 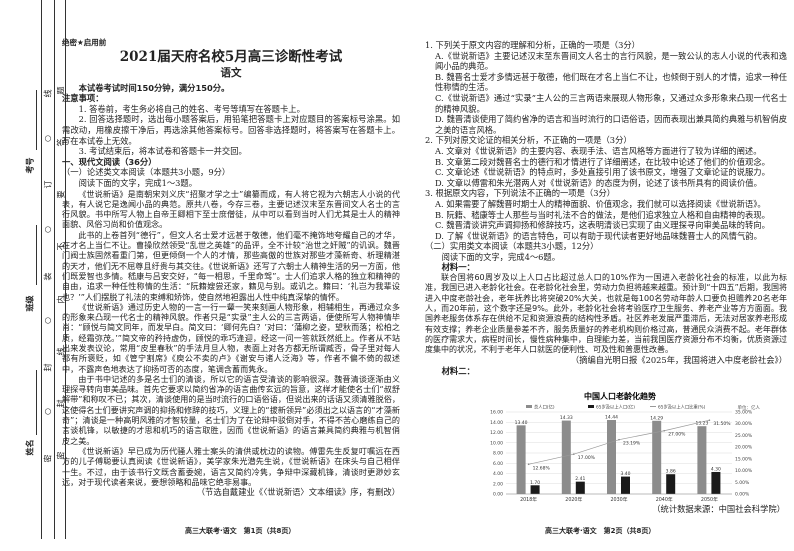 What do you see at coordinates (501, 256) in the screenshot?
I see `reading-instruction: 阅读下面的文字，完成4～6题。` at bounding box center [501, 256].